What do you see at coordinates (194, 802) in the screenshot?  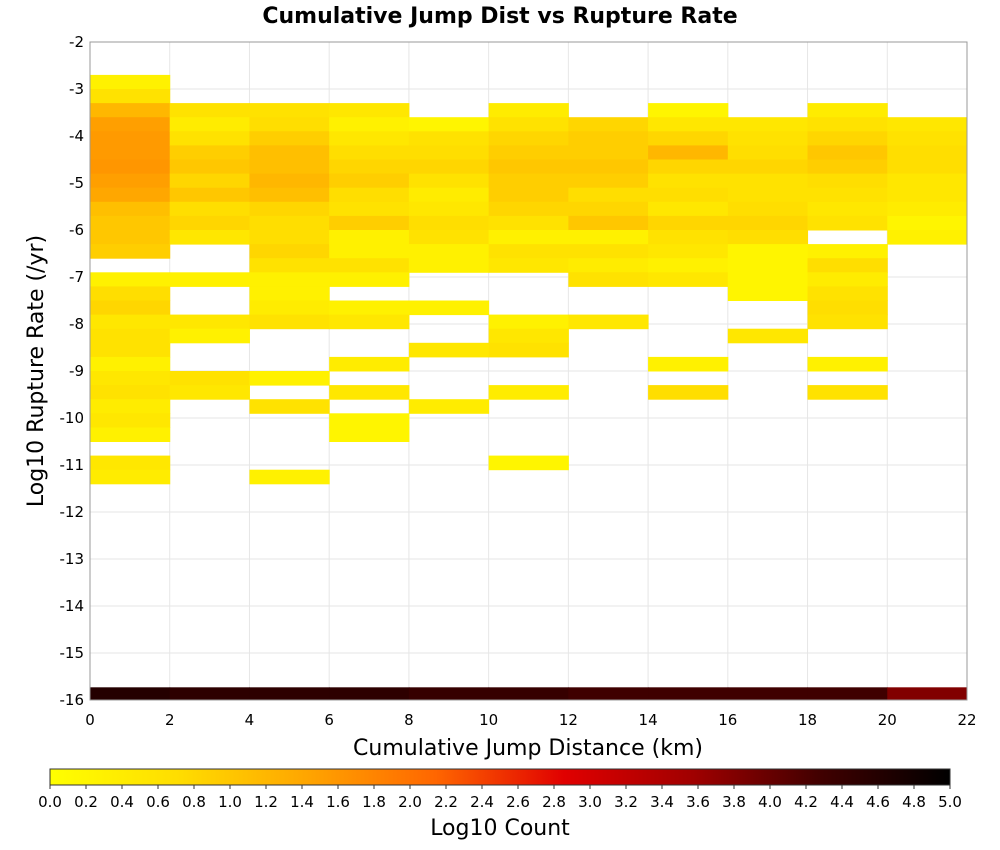 I see `colorbar-tick-label: 0.8` at bounding box center [194, 802].